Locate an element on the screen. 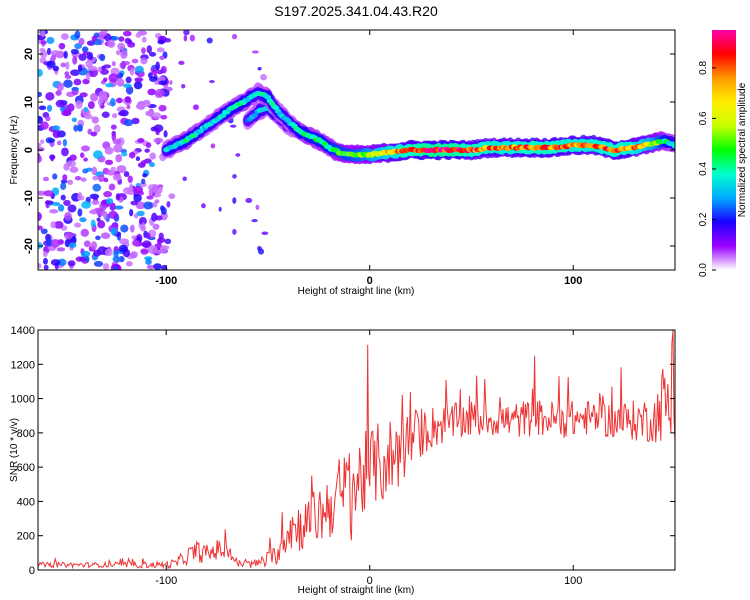 This screenshot has width=750, height=600. colorbar-tick-label: 0.2 is located at coordinates (703, 219).